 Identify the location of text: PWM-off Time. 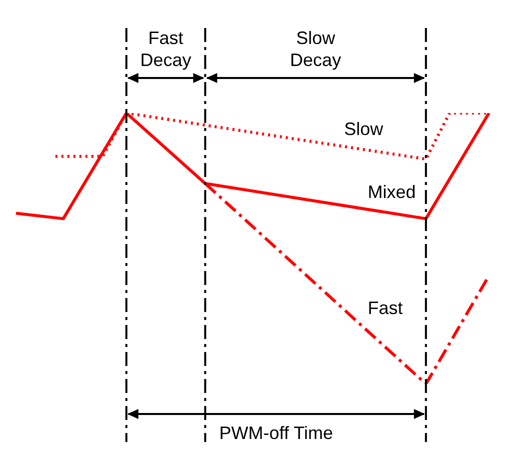
(276, 432).